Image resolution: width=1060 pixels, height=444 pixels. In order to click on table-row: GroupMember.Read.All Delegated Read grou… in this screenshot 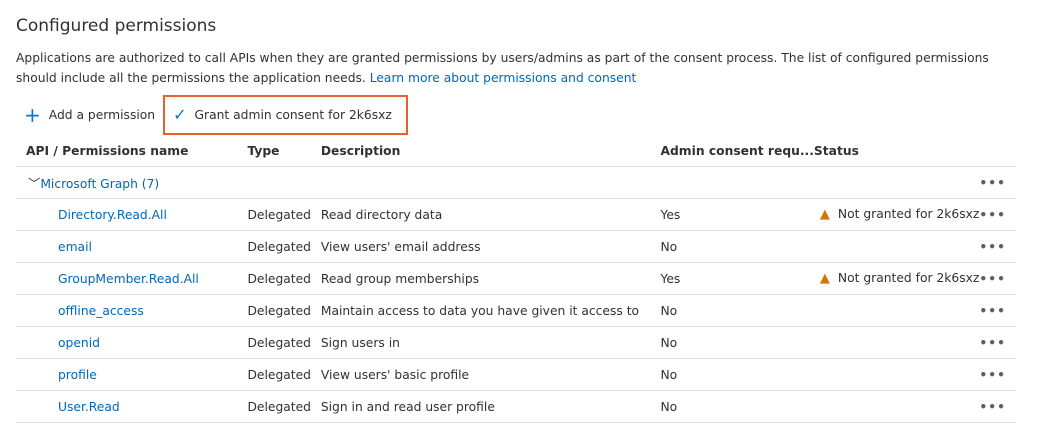, I will do `click(516, 278)`.